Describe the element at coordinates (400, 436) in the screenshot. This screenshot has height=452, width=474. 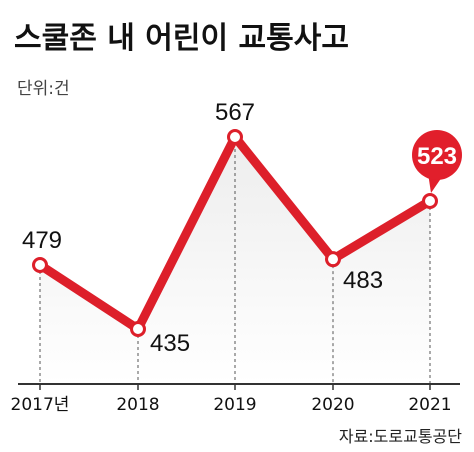
I see `source-note: 자료:도로교통공단` at that location.